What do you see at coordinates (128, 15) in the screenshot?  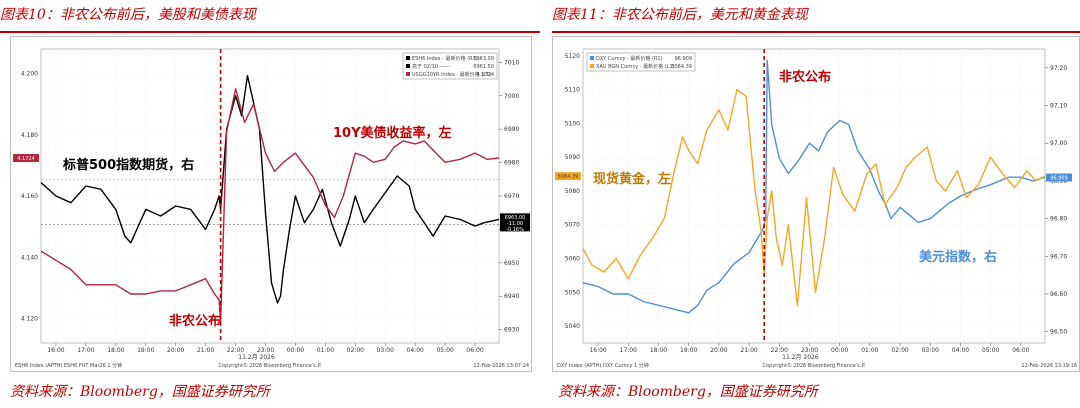 I see `figure-title: 图表10：非农公布前后，美股和美债表现` at bounding box center [128, 15].